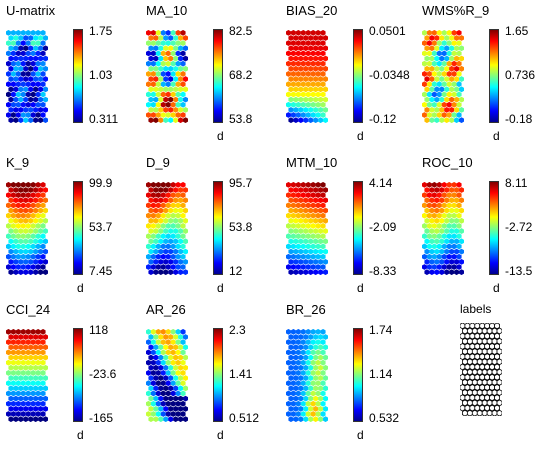 The width and height of the screenshot is (550, 452). Describe the element at coordinates (358, 375) in the screenshot. I see `colorbar` at that location.